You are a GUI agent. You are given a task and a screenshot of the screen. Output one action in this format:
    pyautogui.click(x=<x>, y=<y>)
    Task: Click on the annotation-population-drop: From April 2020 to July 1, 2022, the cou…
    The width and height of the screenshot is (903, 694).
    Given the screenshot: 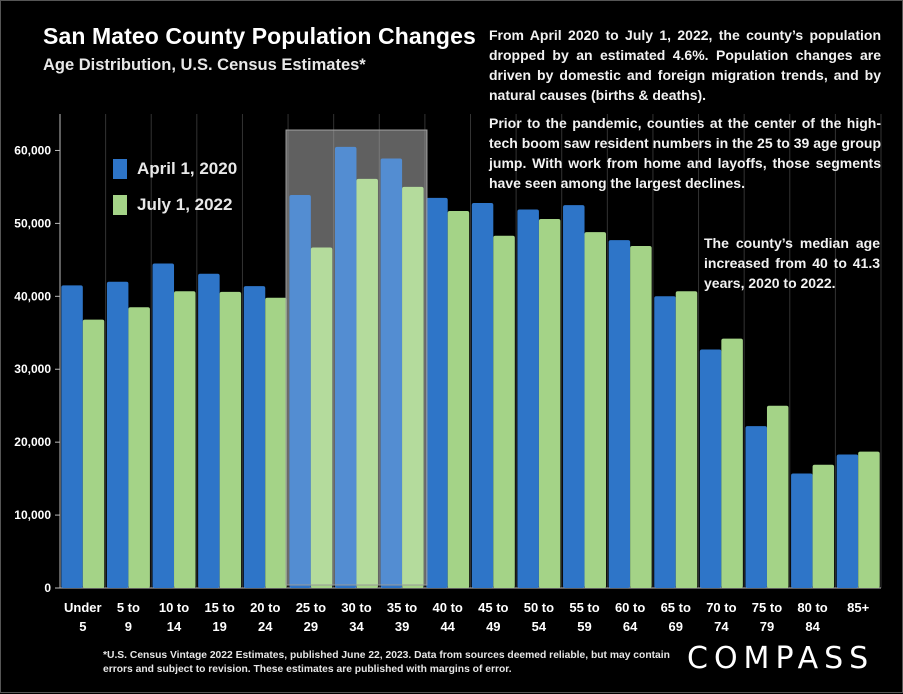 What is the action you would take?
    pyautogui.click(x=685, y=65)
    